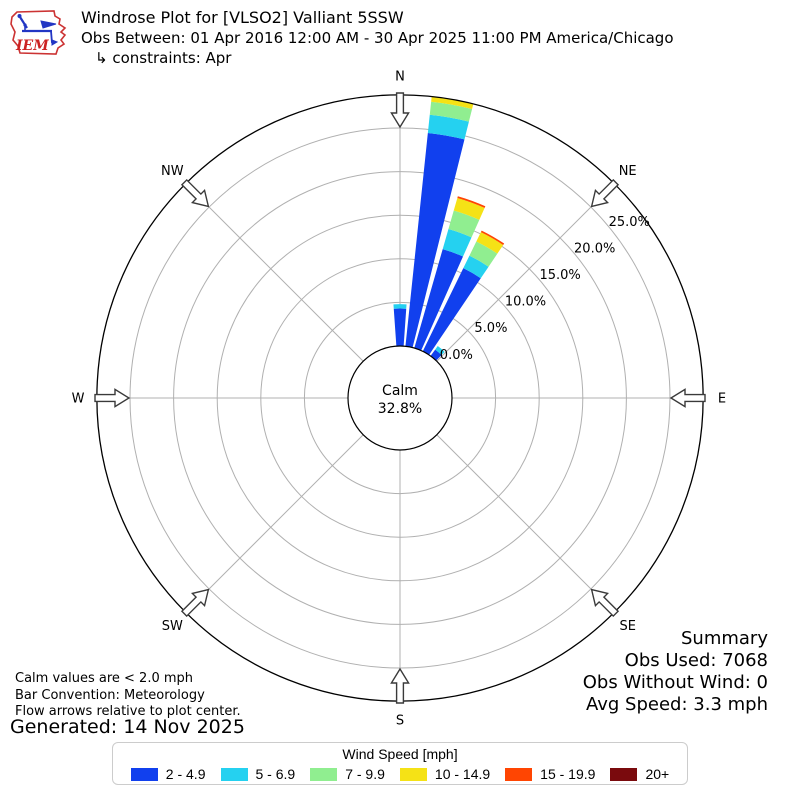 The height and width of the screenshot is (800, 800). I want to click on ring-tick-label: 15.0%, so click(559, 275).